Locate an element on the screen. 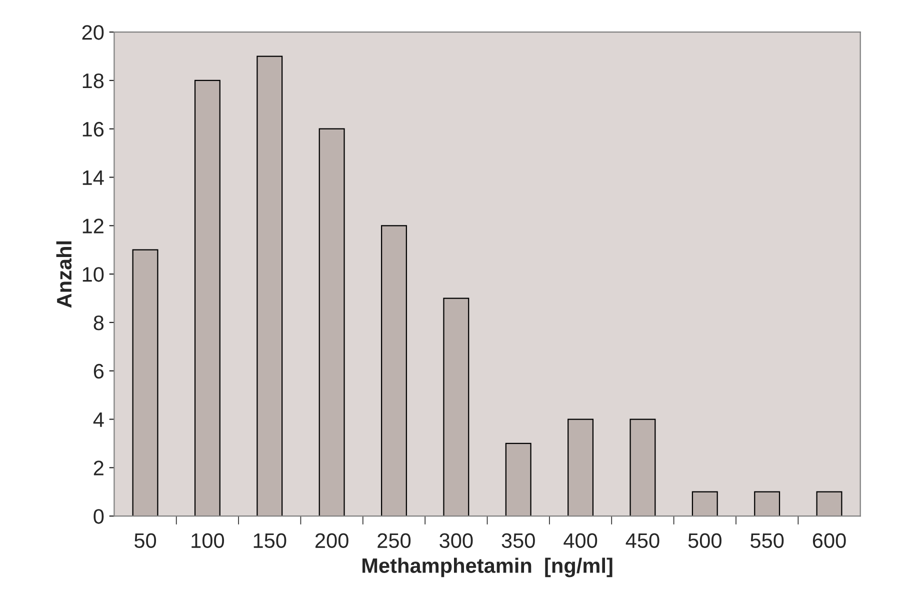 The height and width of the screenshot is (605, 899). y-tick-label: 6 is located at coordinates (99, 371).